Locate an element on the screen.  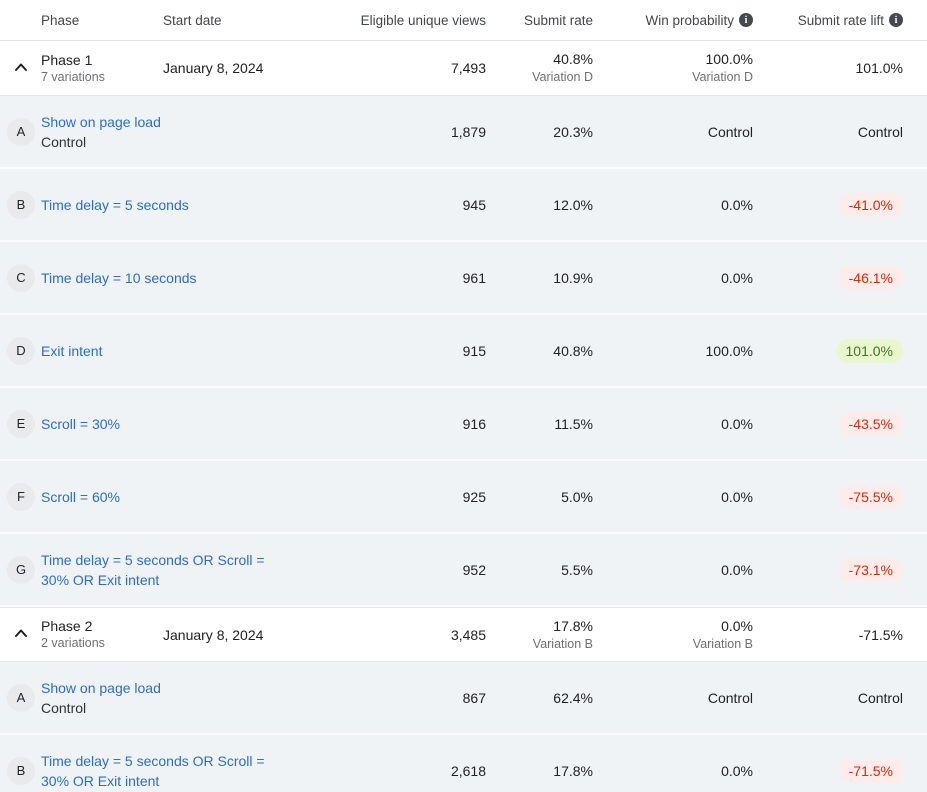
variation-label-cell: Time delay = 10 seconds is located at coordinates (193, 278).